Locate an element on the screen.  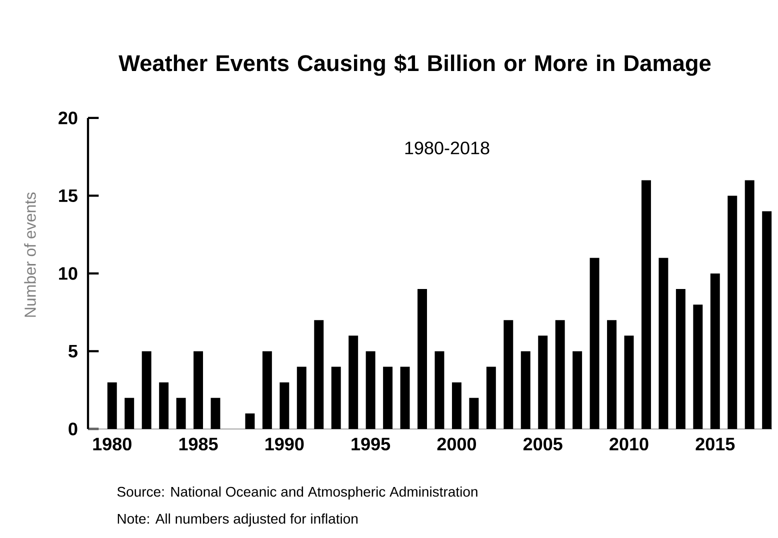
y-tick-label: 20 is located at coordinates (68, 118).